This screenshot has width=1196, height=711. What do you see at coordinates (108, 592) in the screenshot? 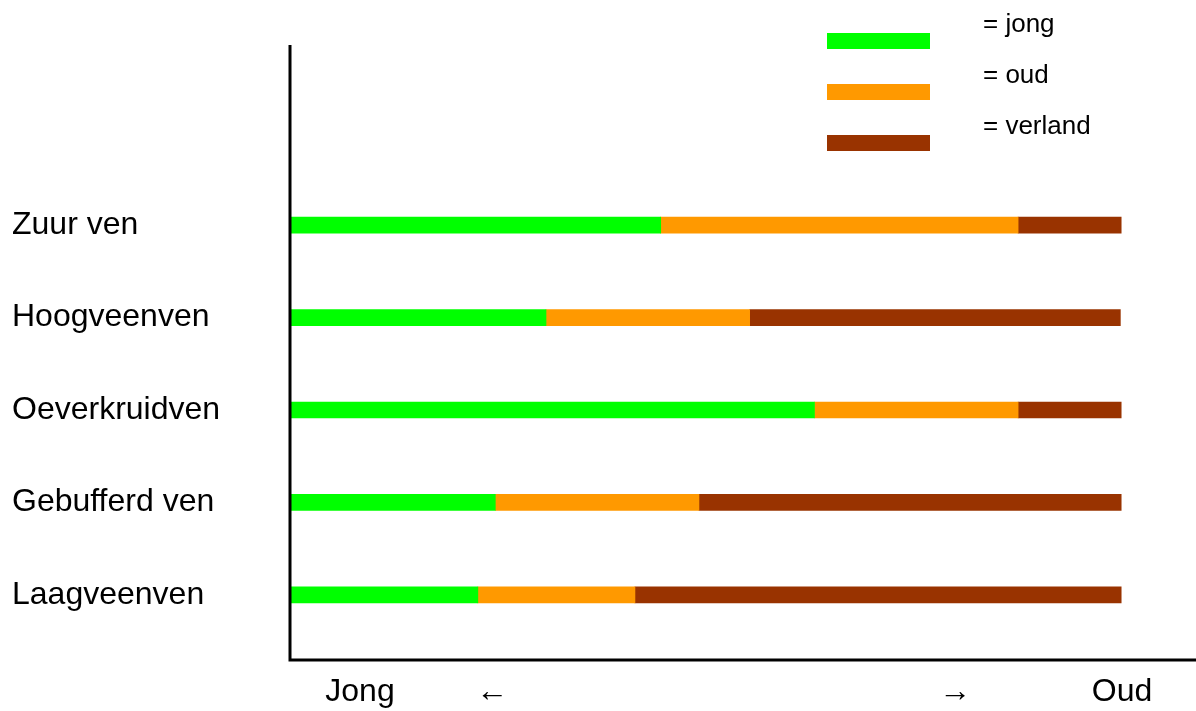
I see `y-tick-label: Laagveenven` at bounding box center [108, 592].